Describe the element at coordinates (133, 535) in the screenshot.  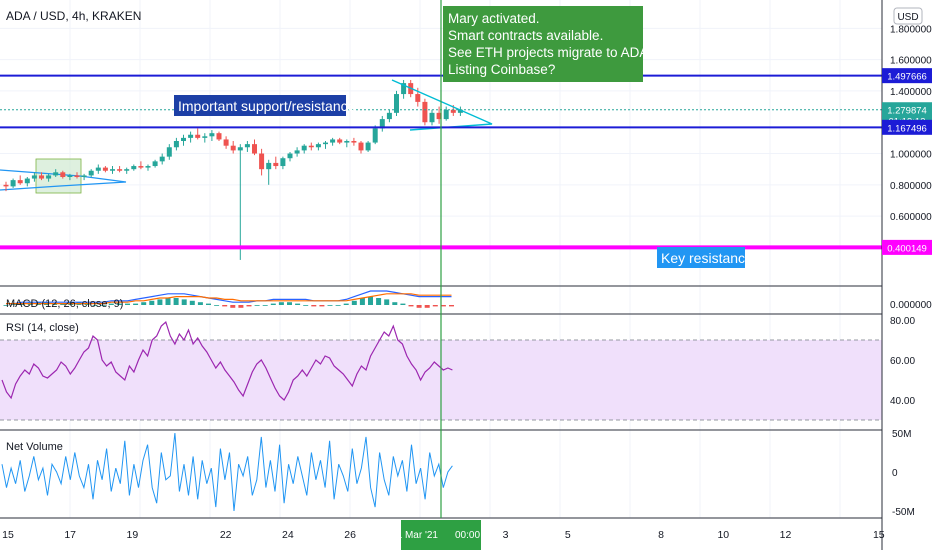
I see `time-tick-label: 19` at that location.